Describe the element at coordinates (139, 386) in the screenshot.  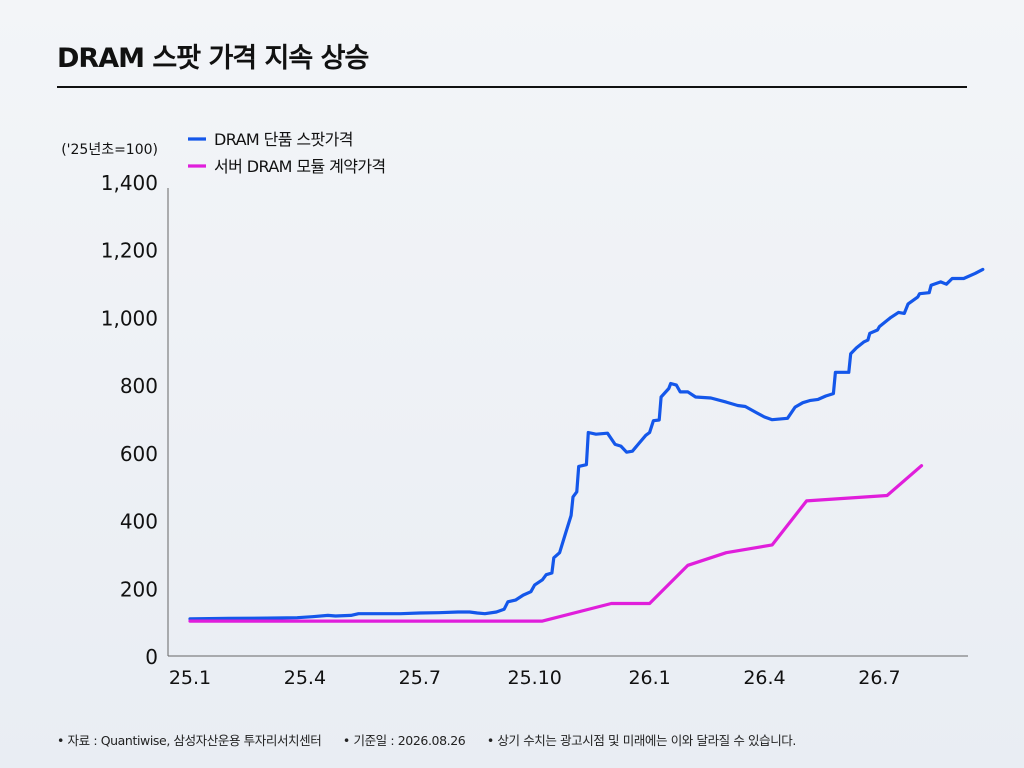
I see `y-tick-label: 800` at that location.